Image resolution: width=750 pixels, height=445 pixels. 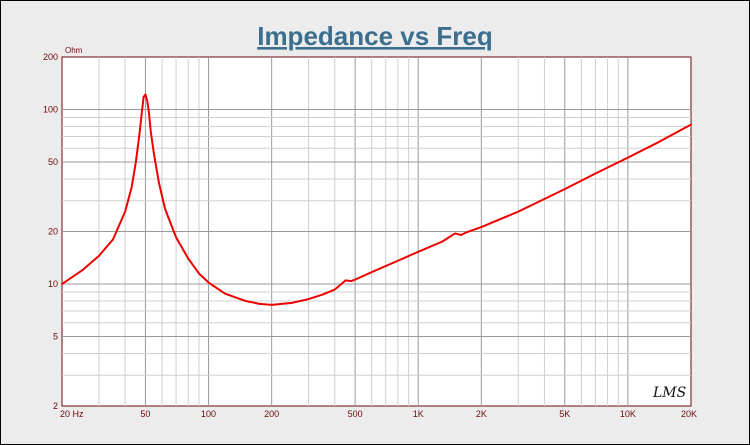 What do you see at coordinates (355, 414) in the screenshot?
I see `x-tick-label: 500` at bounding box center [355, 414].